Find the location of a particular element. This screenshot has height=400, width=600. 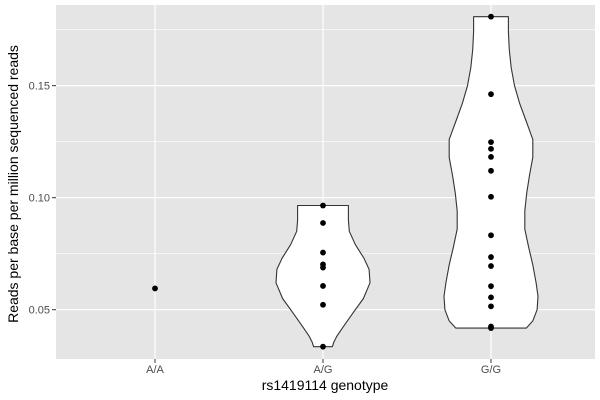

violin-A-G is located at coordinates (323, 276).